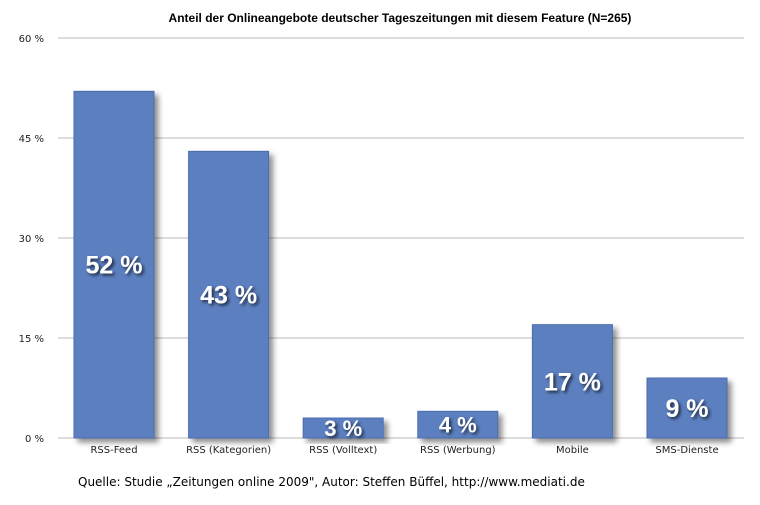 Image resolution: width=760 pixels, height=505 pixels. I want to click on data-label: 9 %, so click(686, 409).